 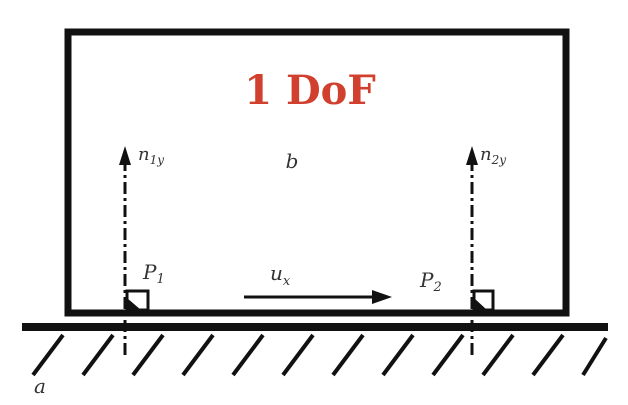 I want to click on point-1-label: P1, so click(x=153, y=273).